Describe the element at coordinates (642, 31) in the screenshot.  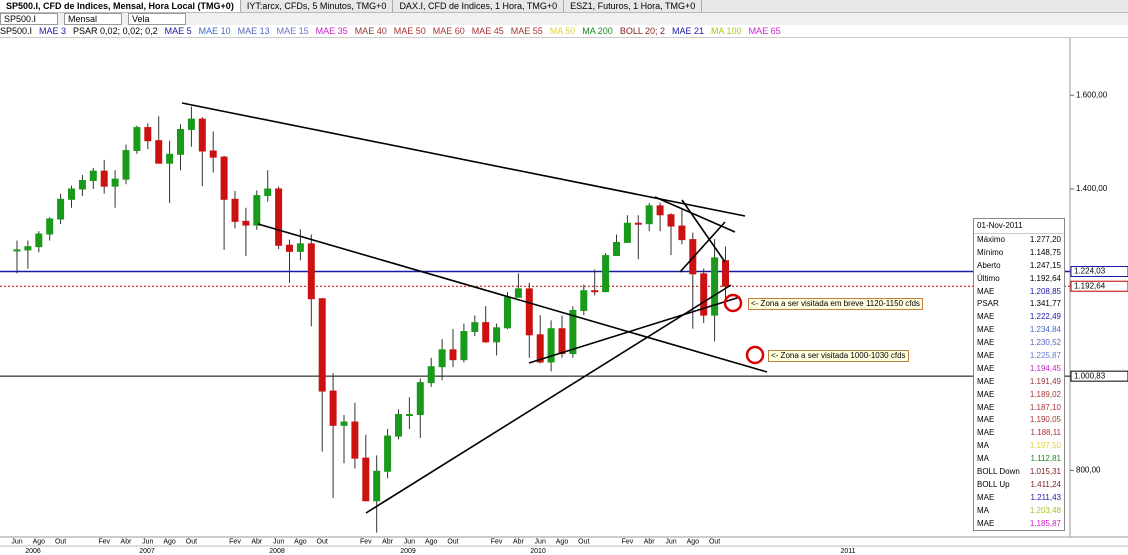
I see `legend-entry: BOLL 20; 2` at that location.